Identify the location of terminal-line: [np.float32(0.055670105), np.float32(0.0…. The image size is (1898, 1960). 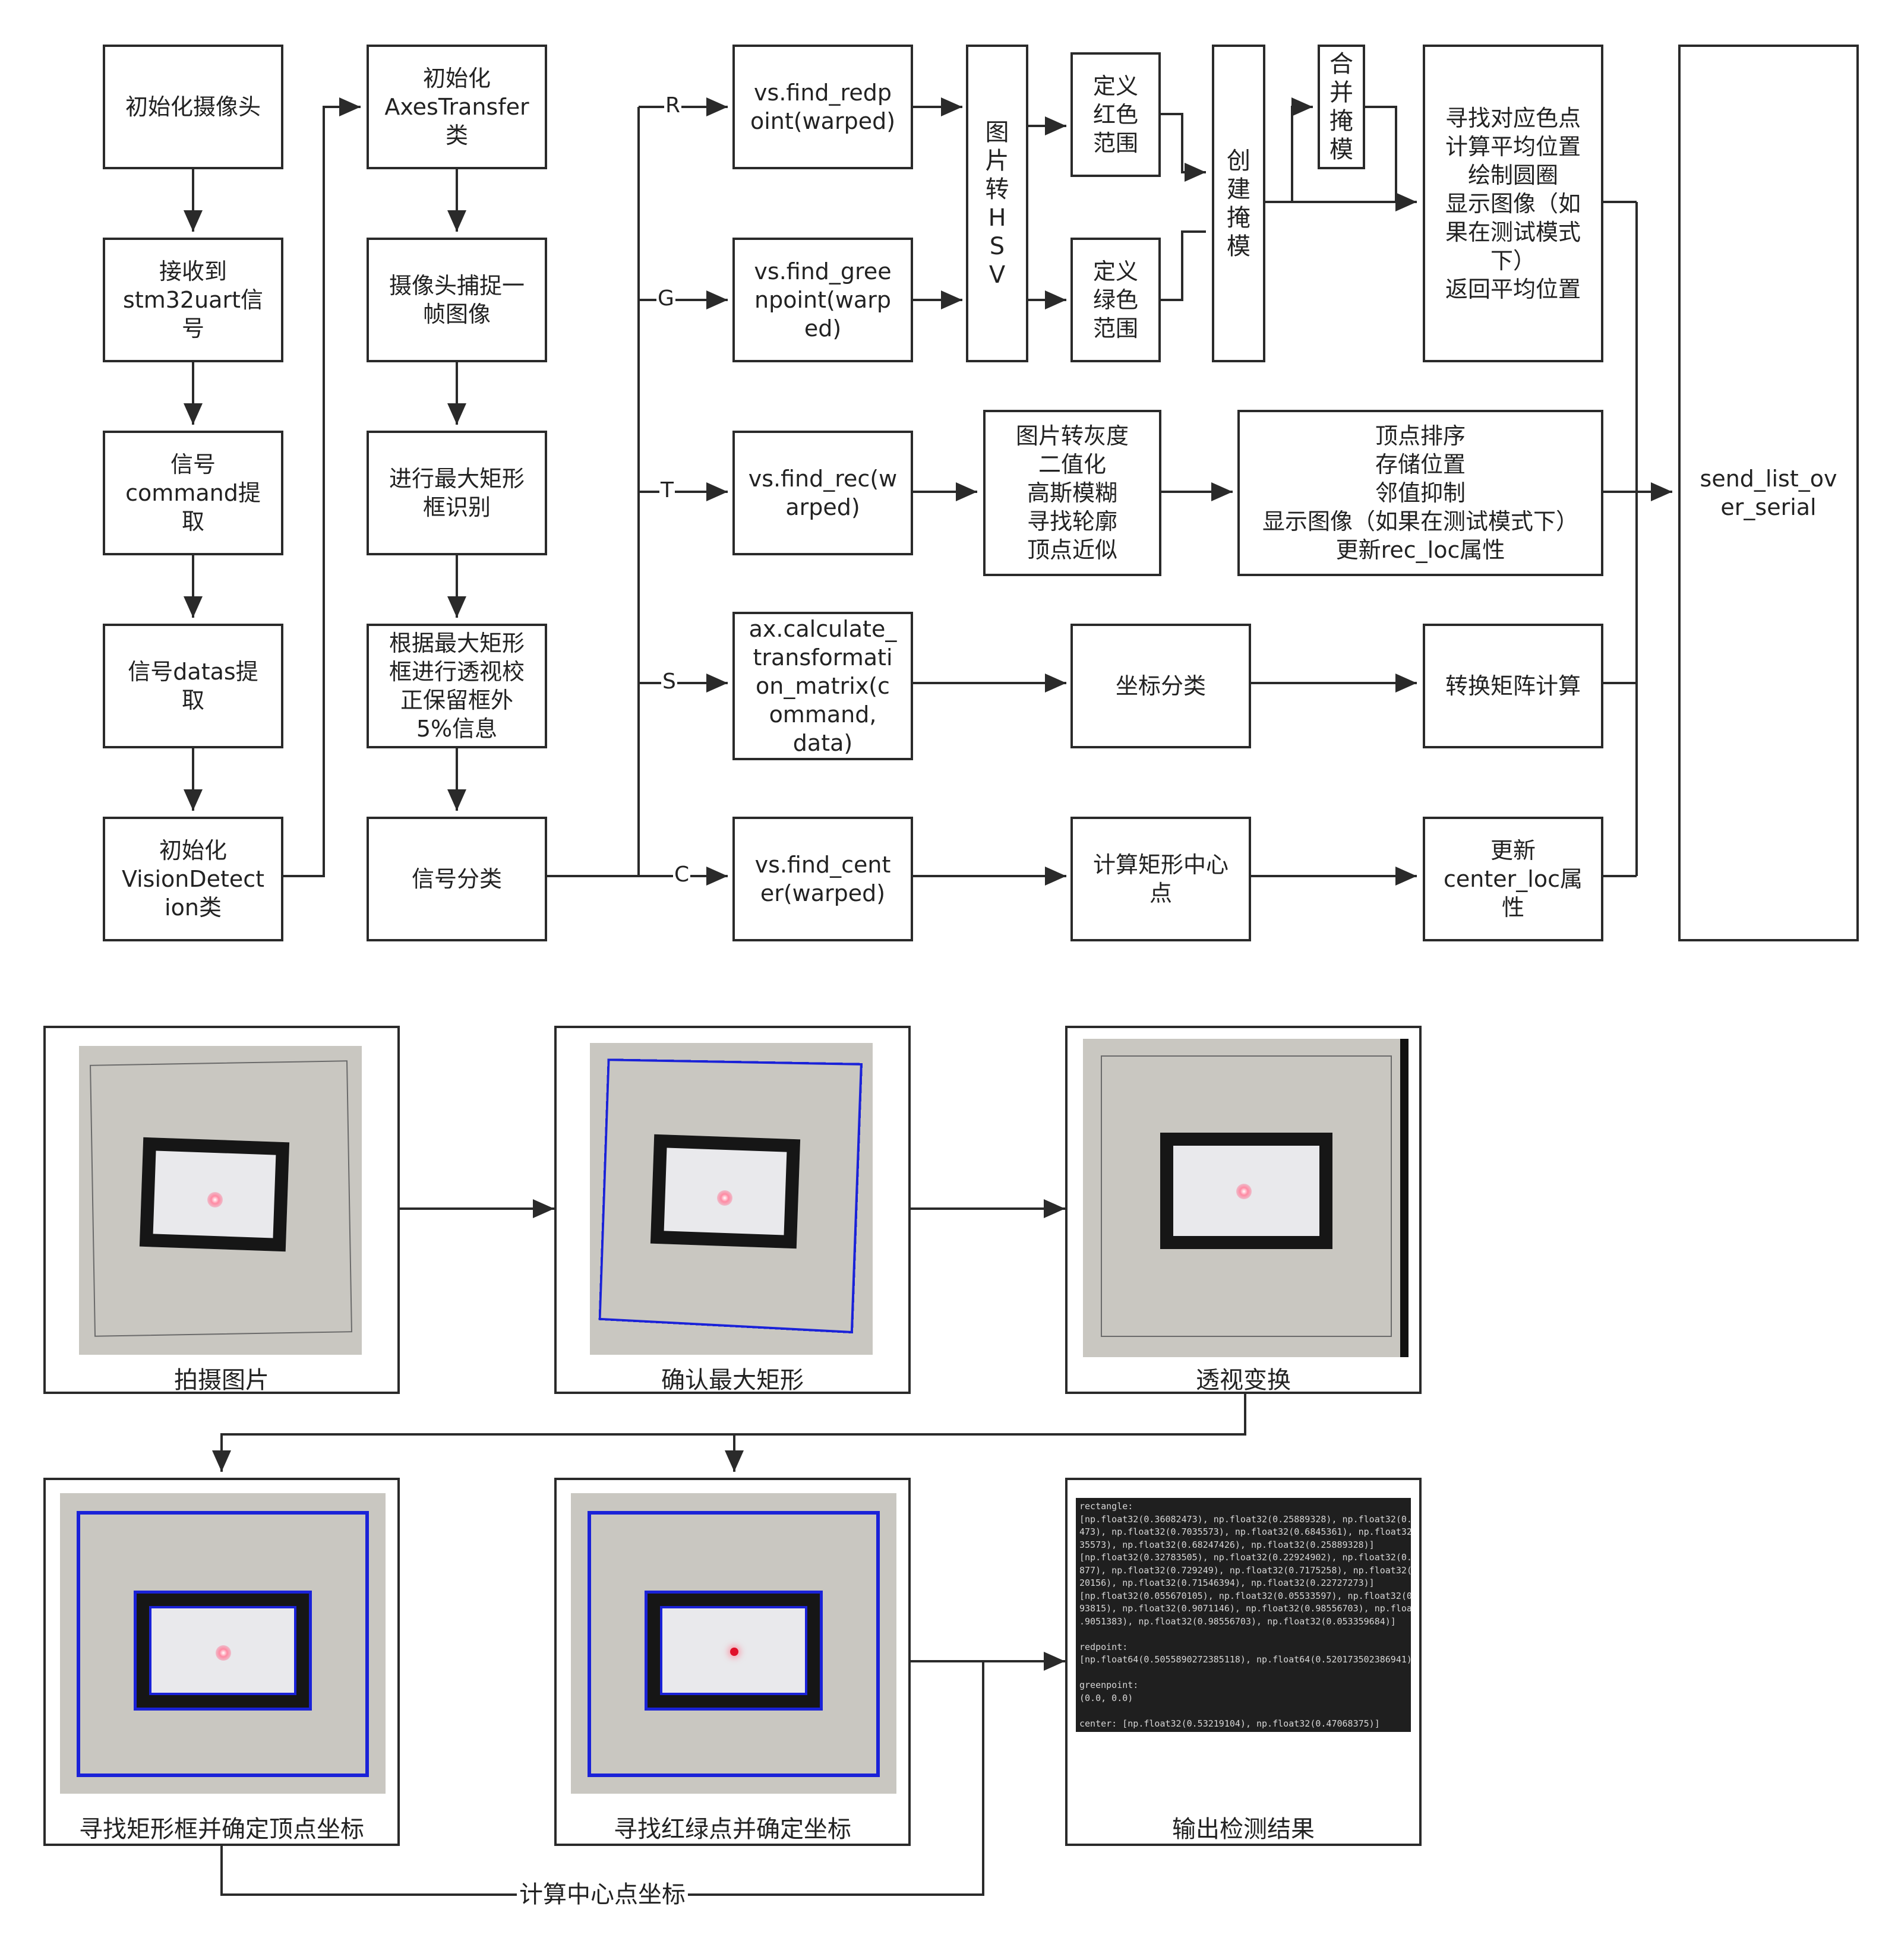
(1243, 1596).